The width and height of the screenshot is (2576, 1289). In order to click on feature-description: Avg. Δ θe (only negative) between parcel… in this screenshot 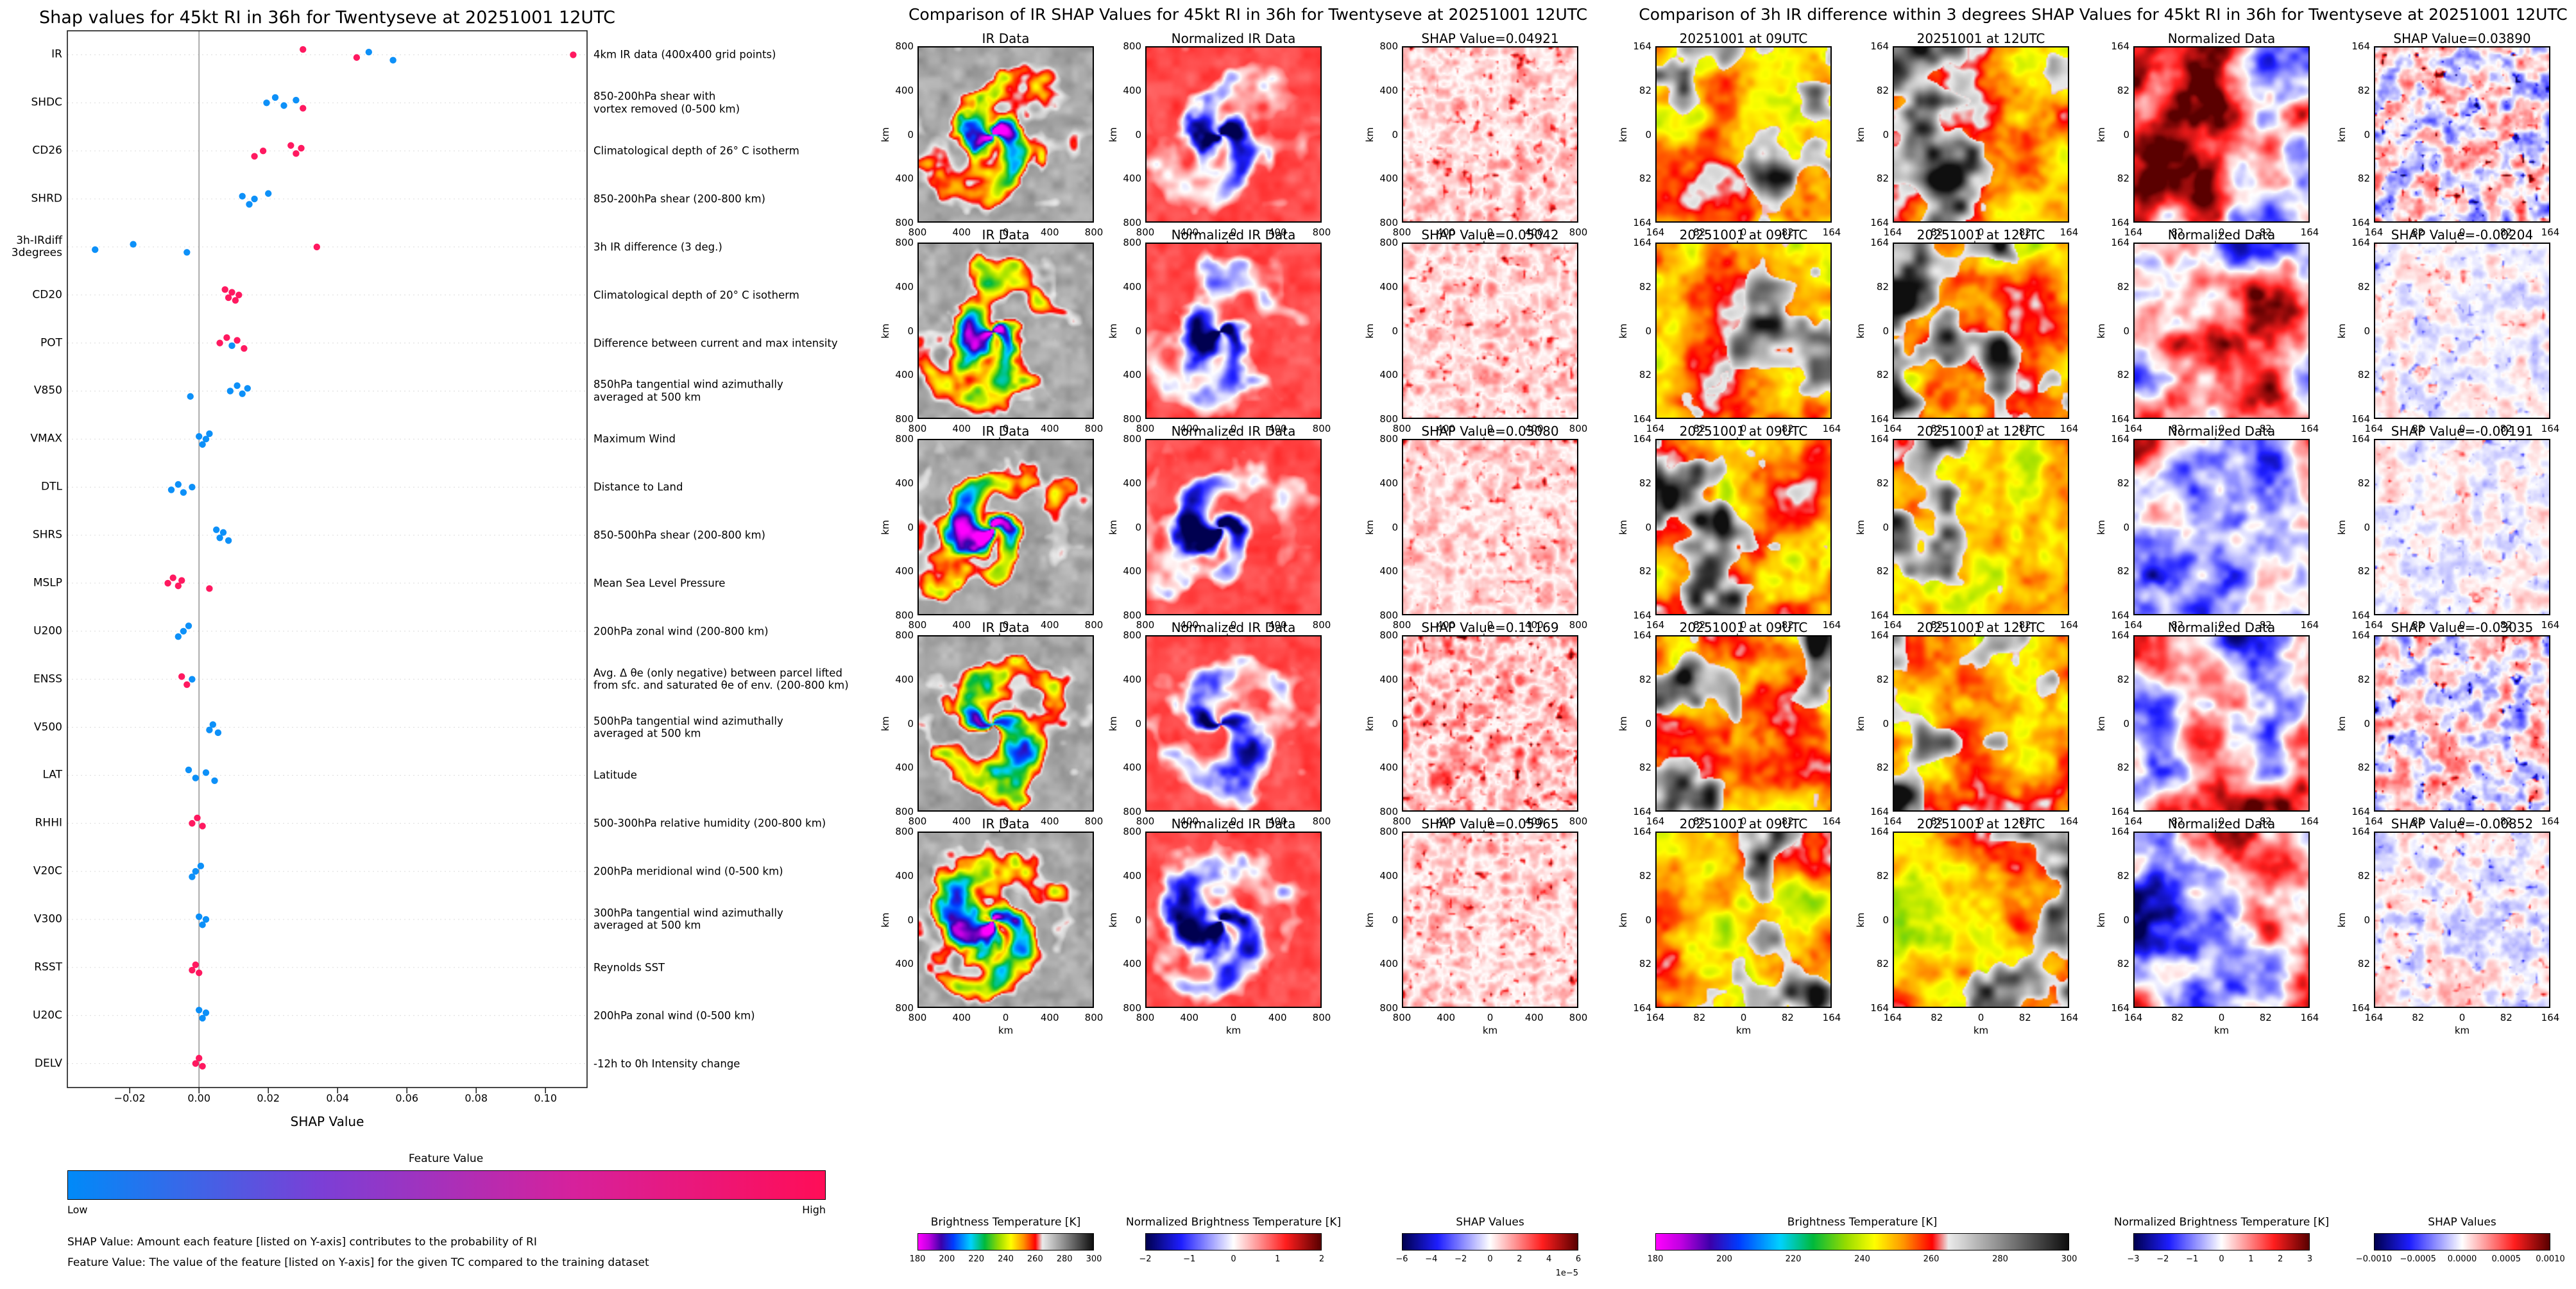, I will do `click(721, 679)`.